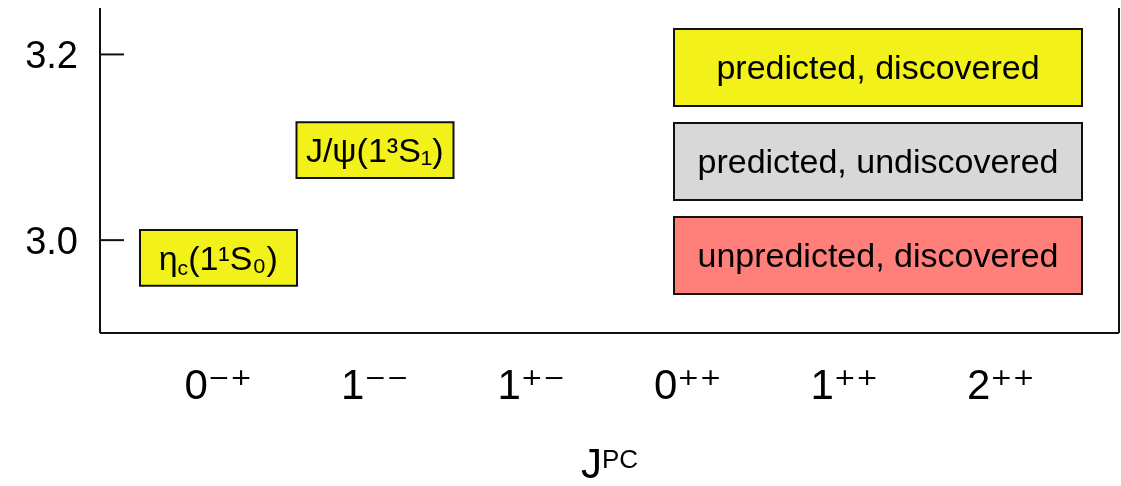  Describe the element at coordinates (887, 67) in the screenshot. I see `legend-label: predicted, discovered` at that location.